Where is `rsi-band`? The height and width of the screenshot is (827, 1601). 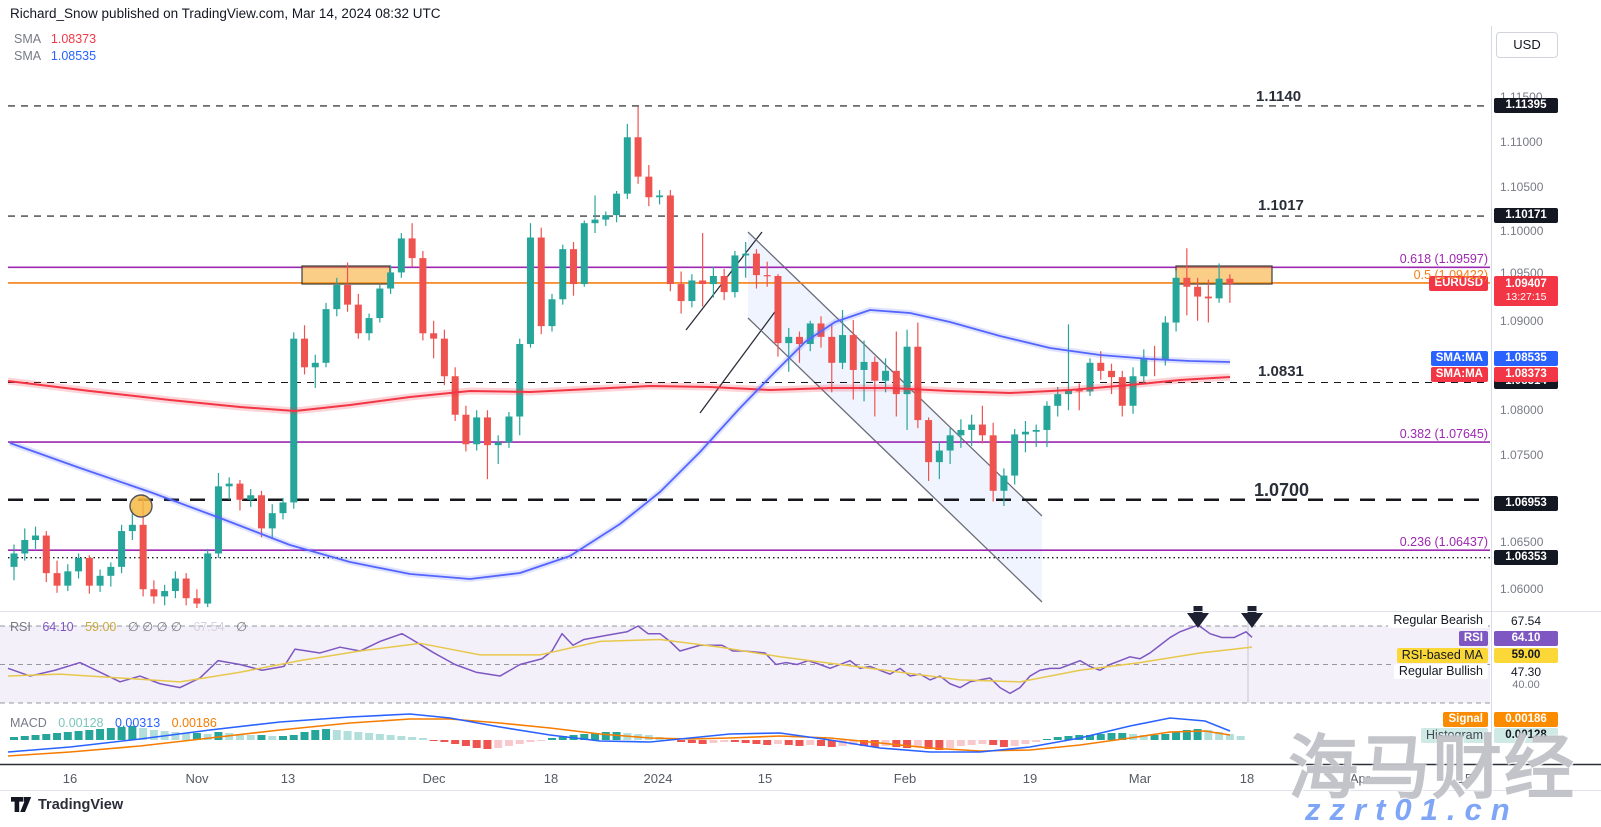
rsi-band is located at coordinates (745, 664).